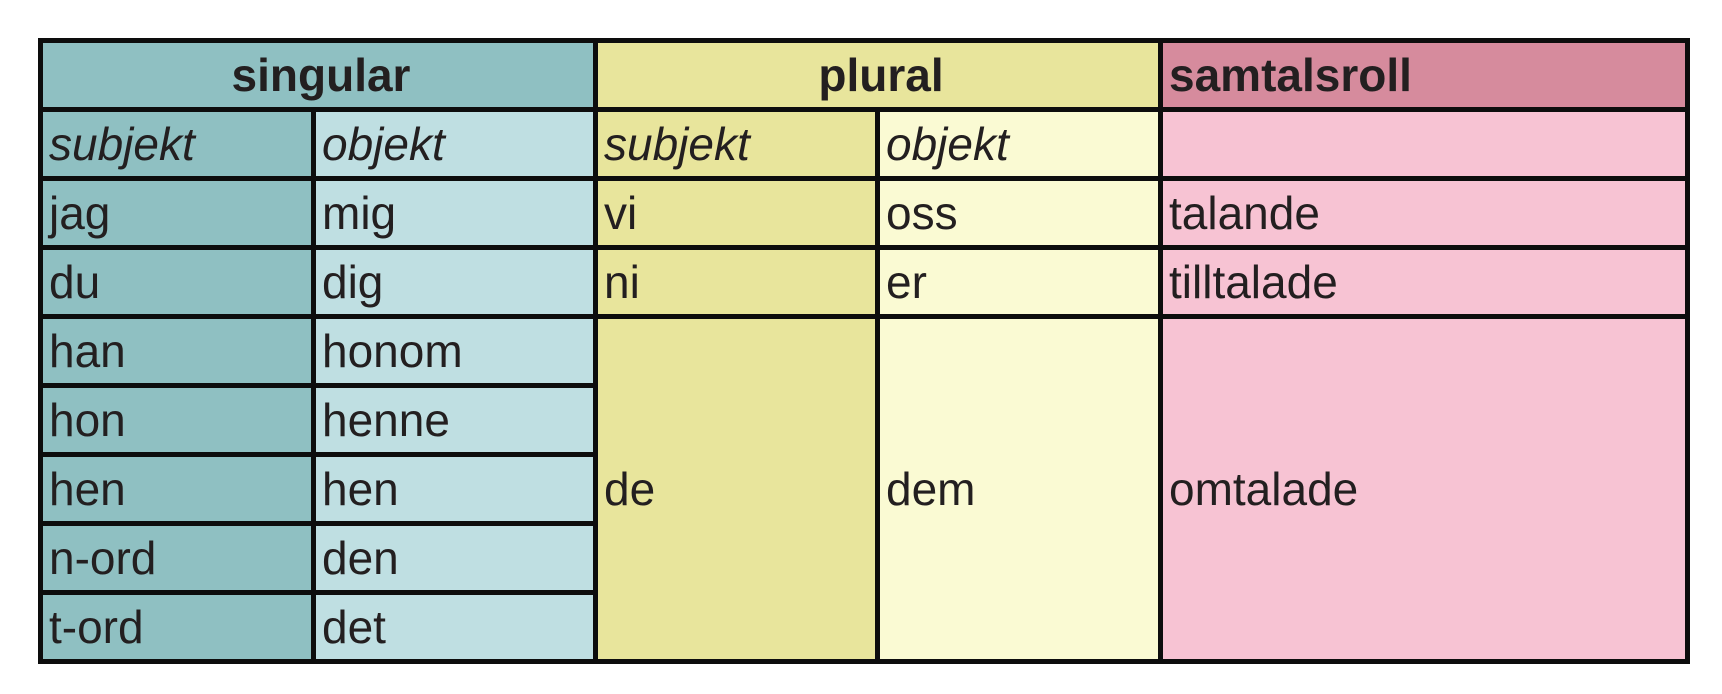 Image resolution: width=1722 pixels, height=694 pixels. Describe the element at coordinates (177, 351) in the screenshot. I see `singular-subject-cell: han` at that location.